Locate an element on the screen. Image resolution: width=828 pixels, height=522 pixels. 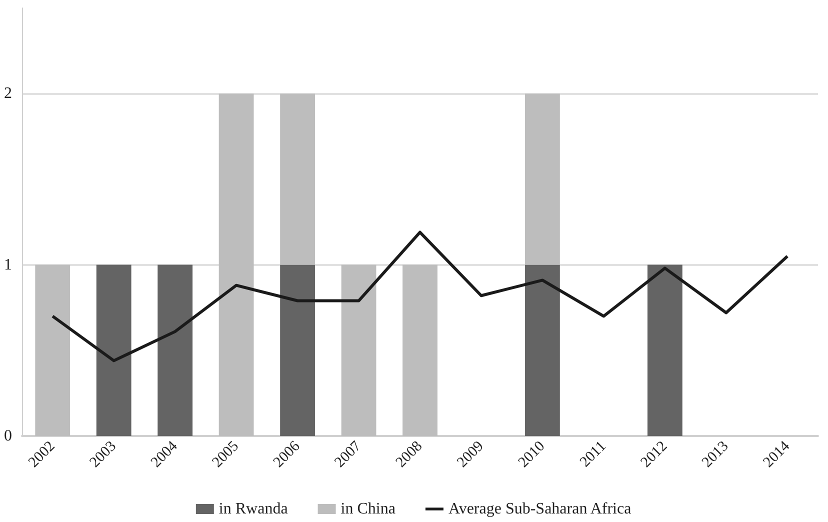
y-tick-label: 1 is located at coordinates (8, 265).